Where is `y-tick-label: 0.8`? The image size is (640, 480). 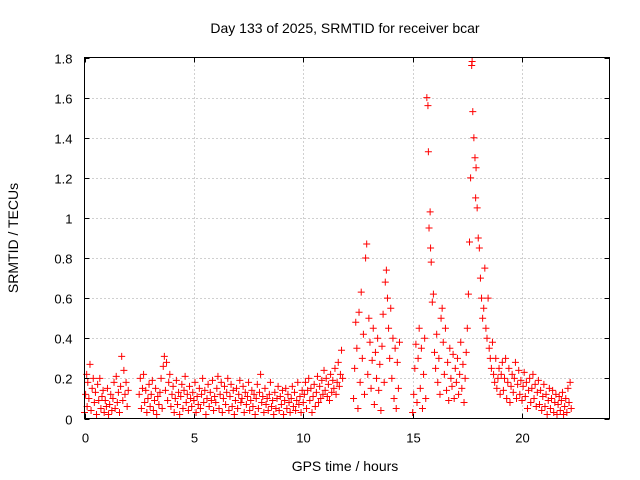 y-tick-label: 0.8 is located at coordinates (63, 259).